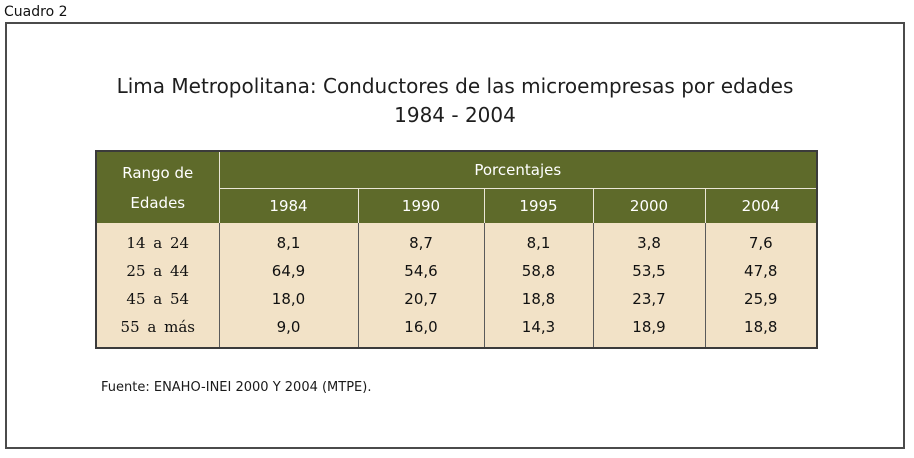 This screenshot has height=458, width=914. What do you see at coordinates (649, 240) in the screenshot?
I see `value-cell: 3,8` at bounding box center [649, 240].